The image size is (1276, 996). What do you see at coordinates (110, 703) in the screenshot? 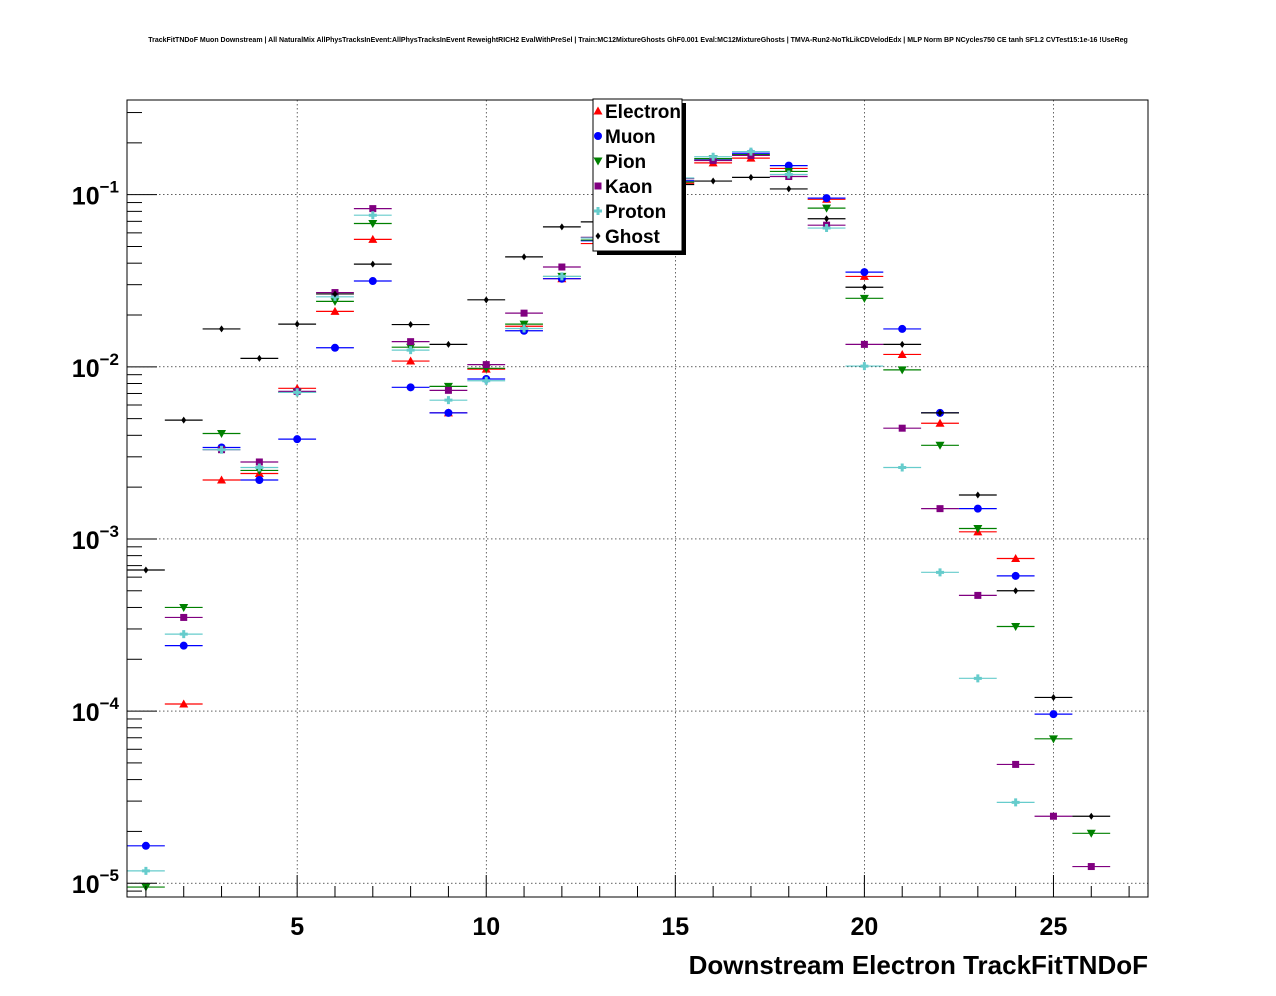
I see `y-tick-exponent: −4` at bounding box center [110, 703].